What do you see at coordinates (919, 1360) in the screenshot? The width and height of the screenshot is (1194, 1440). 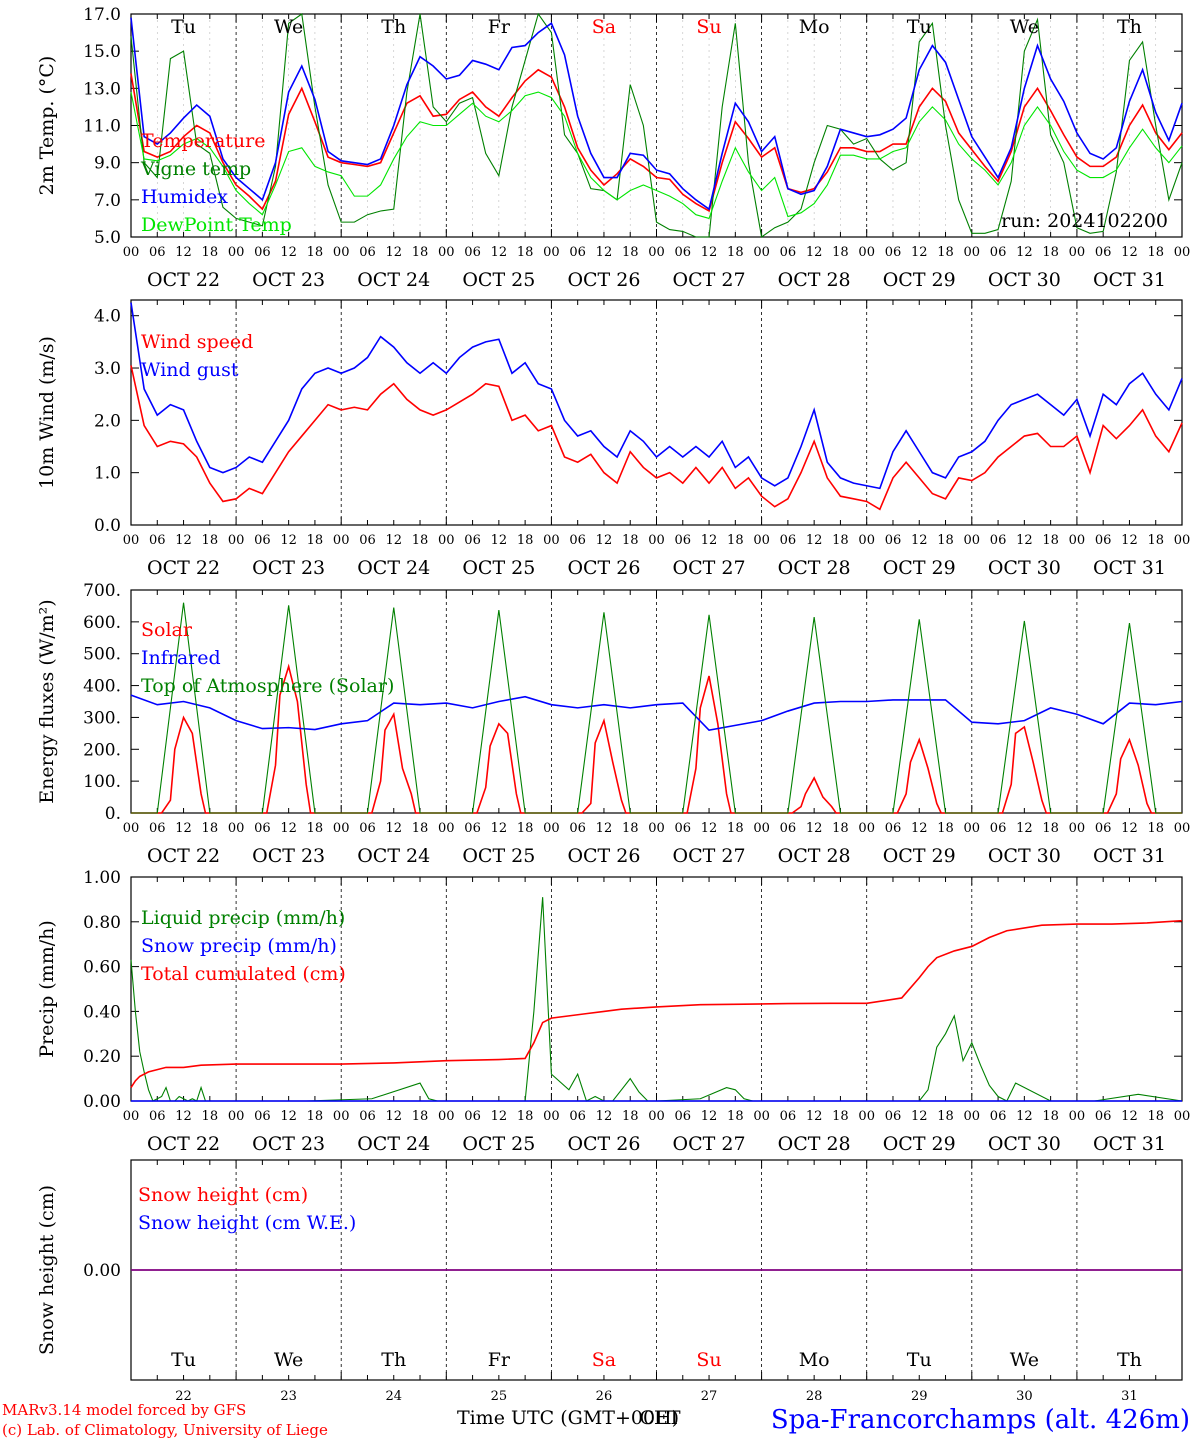 I see `weekday-label: Tu` at bounding box center [919, 1360].